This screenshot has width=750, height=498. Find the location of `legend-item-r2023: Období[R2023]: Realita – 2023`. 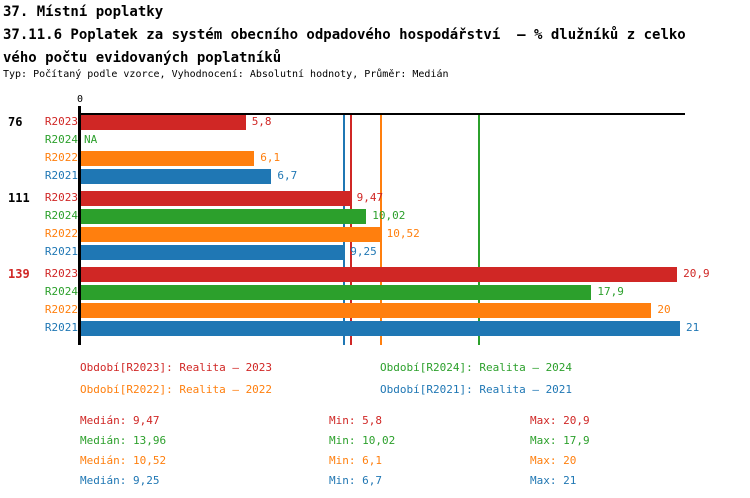

legend-item-r2023: Období[R2023]: Realita – 2023 is located at coordinates (176, 367).